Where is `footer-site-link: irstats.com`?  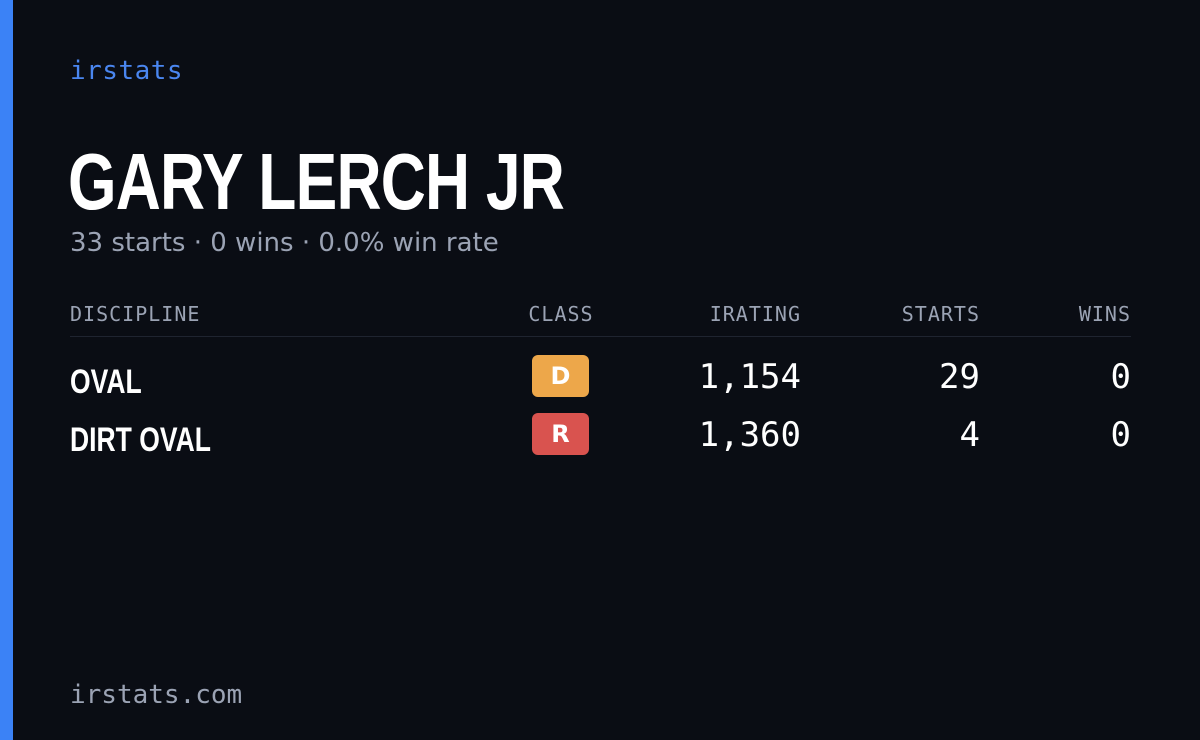
footer-site-link: irstats.com is located at coordinates (156, 695).